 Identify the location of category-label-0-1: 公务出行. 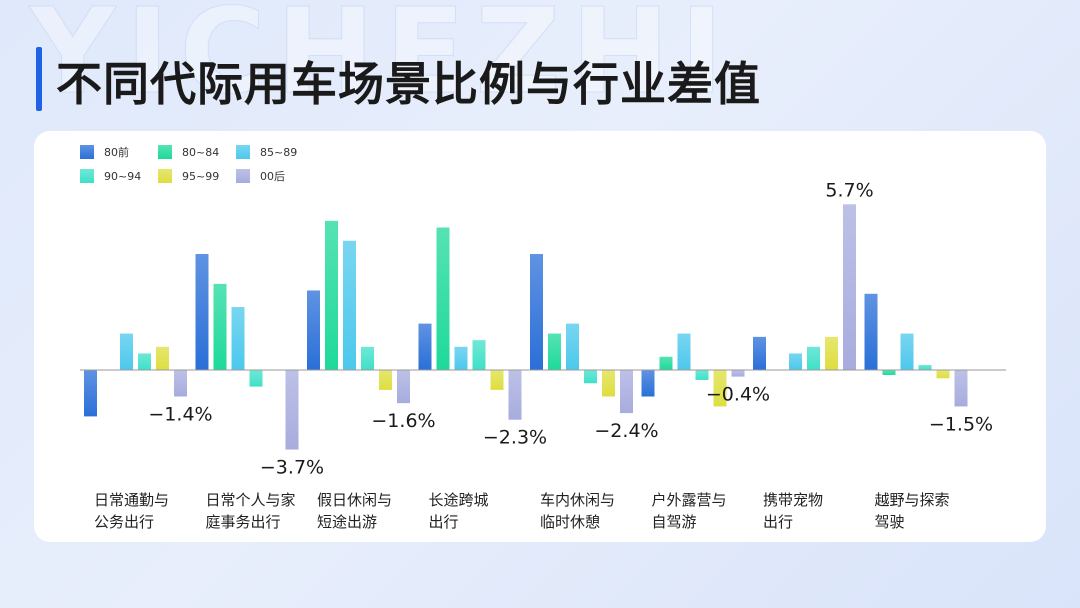
(124, 522).